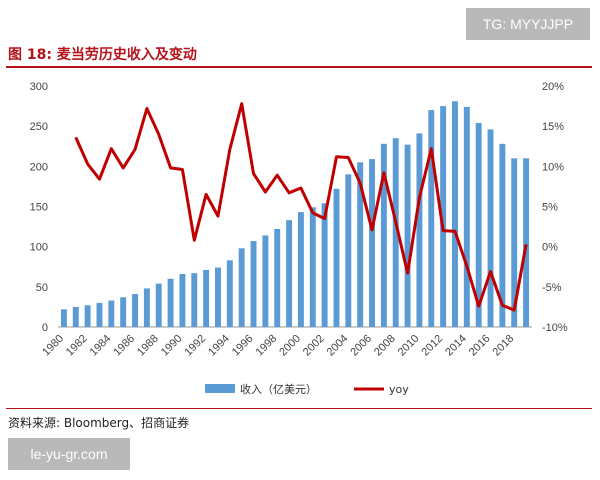 The width and height of the screenshot is (600, 480). What do you see at coordinates (220, 388) in the screenshot?
I see `legend-swatch-revenue` at bounding box center [220, 388].